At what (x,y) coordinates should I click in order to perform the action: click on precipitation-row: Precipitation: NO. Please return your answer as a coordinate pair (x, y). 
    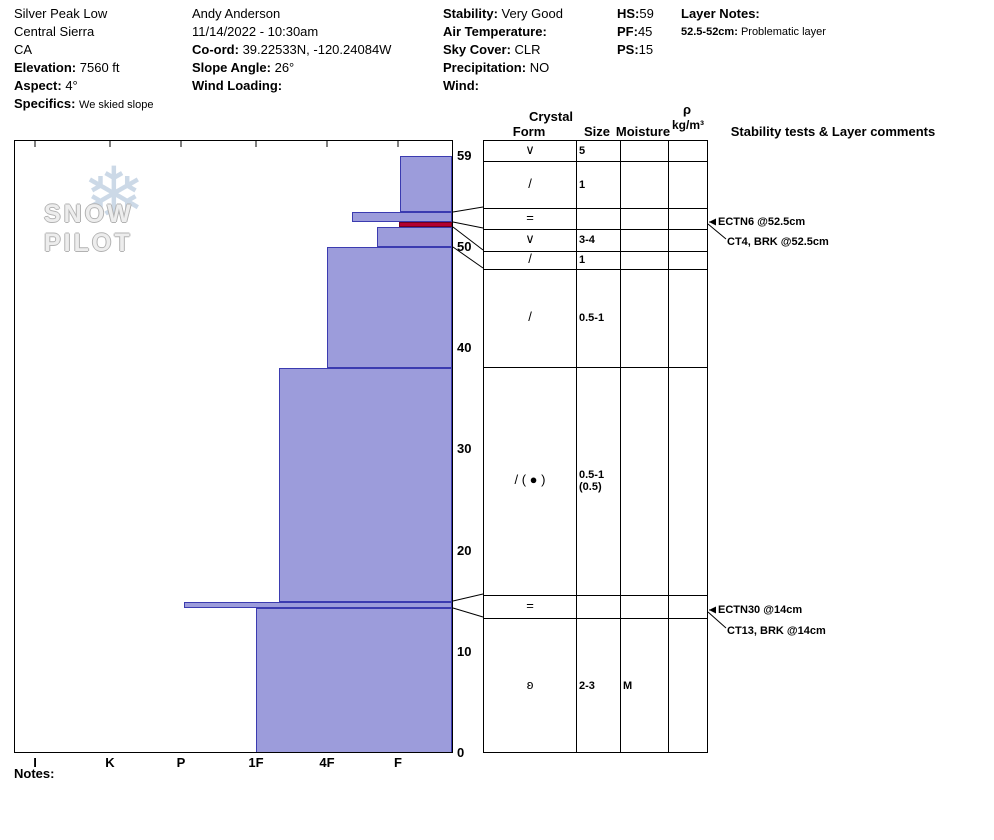
    Looking at the image, I should click on (503, 68).